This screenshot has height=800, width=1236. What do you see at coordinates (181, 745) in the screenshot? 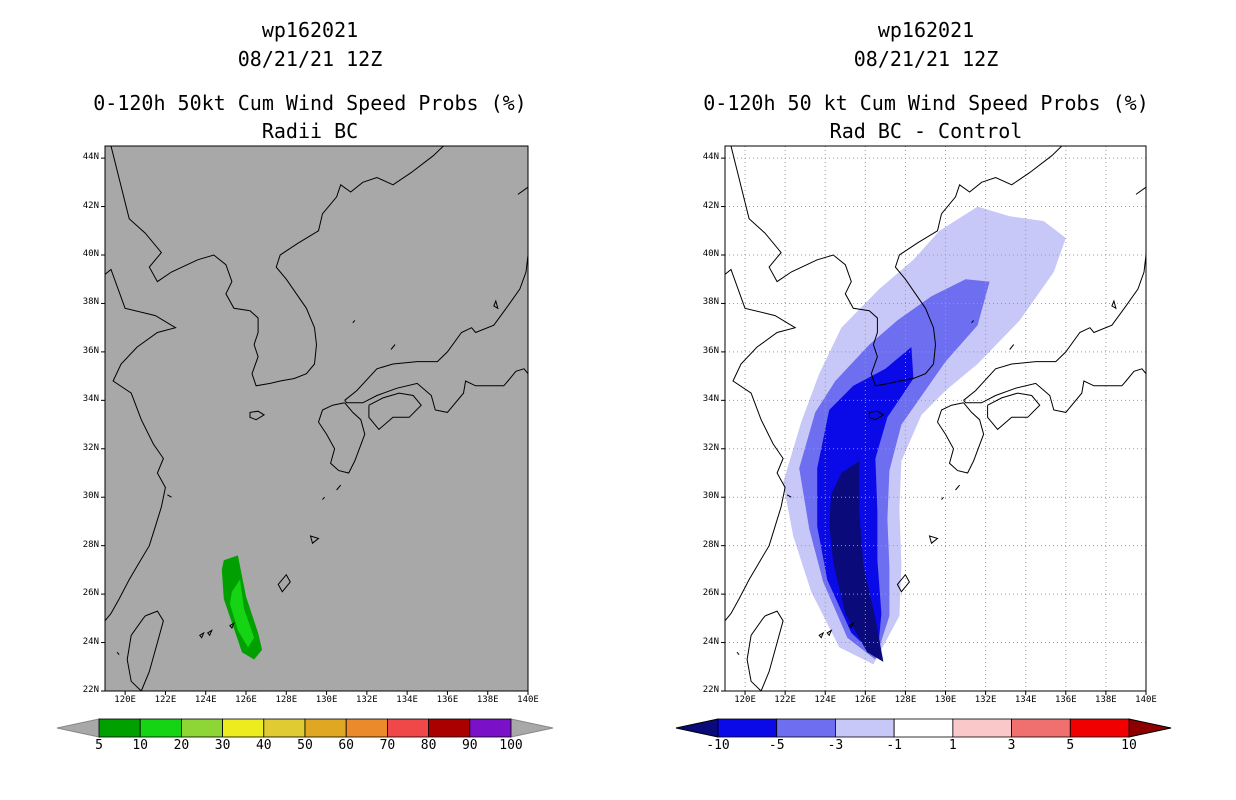
I see `left-colorbar-label: 20` at bounding box center [181, 745].